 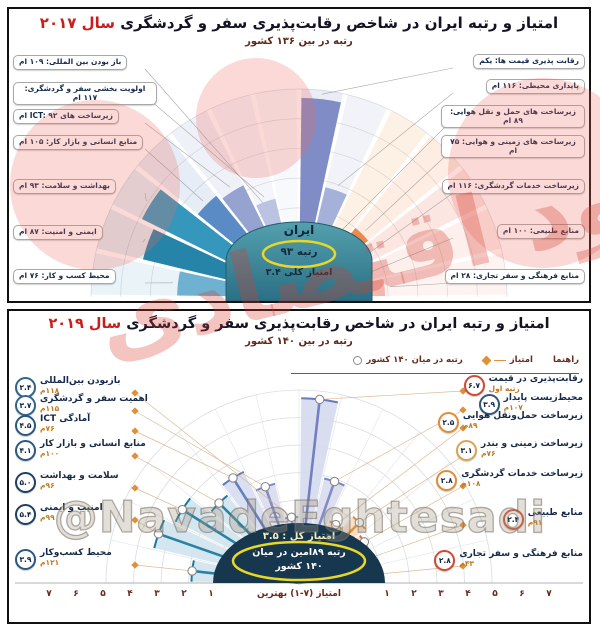 What do you see at coordinates (299, 41) in the screenshot?
I see `panel-2017-subtitle: رتبه در بین ۱۳۶ کشور` at bounding box center [299, 41].